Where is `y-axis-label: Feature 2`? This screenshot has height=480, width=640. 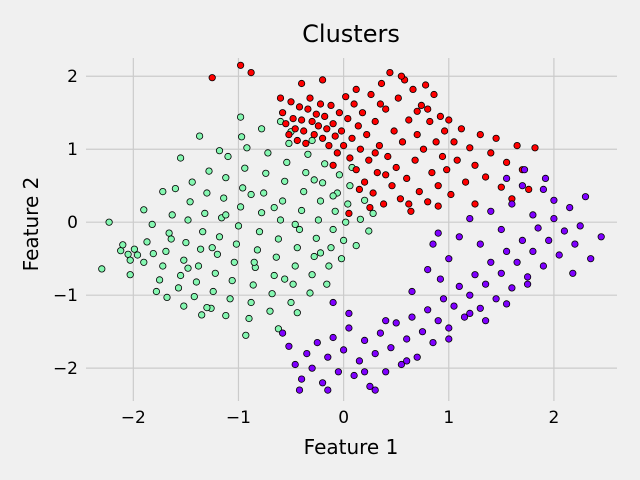 y-axis-label: Feature 2 is located at coordinates (31, 224).